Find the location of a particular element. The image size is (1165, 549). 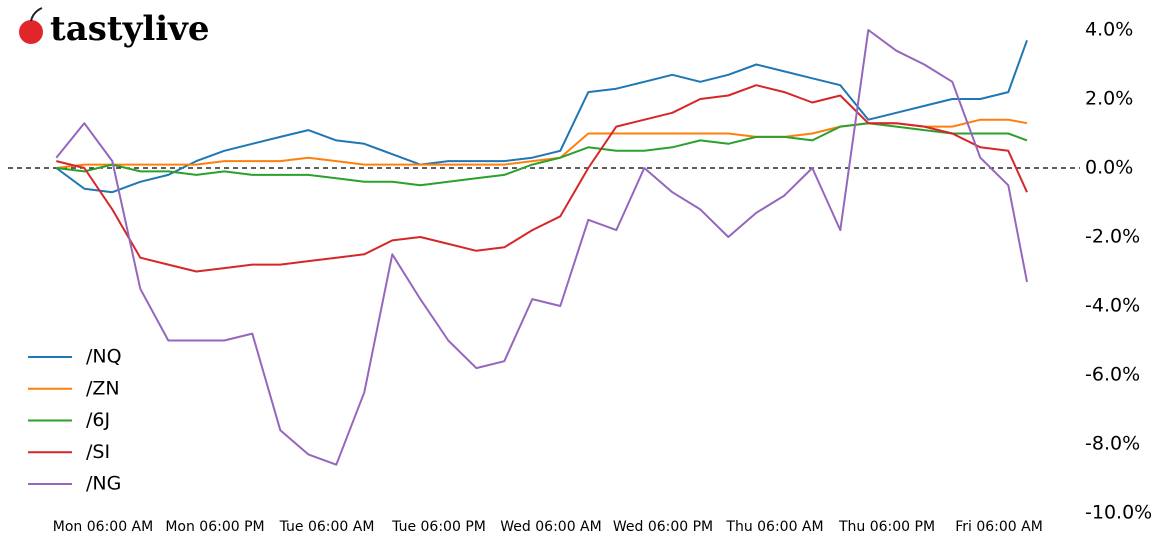

x-tick-label: Thu 06:00 AM is located at coordinates (774, 527).